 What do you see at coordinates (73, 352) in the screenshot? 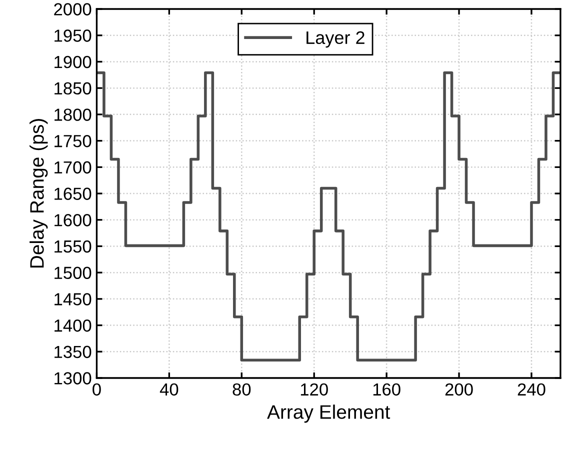
I see `y-tick-label: 1350` at bounding box center [73, 352].